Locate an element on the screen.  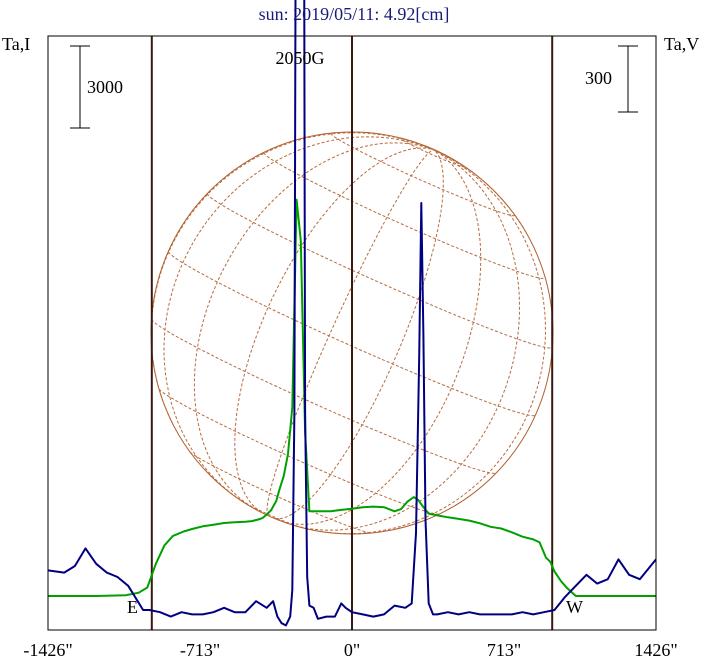
west-limb-label: W is located at coordinates (574, 607).